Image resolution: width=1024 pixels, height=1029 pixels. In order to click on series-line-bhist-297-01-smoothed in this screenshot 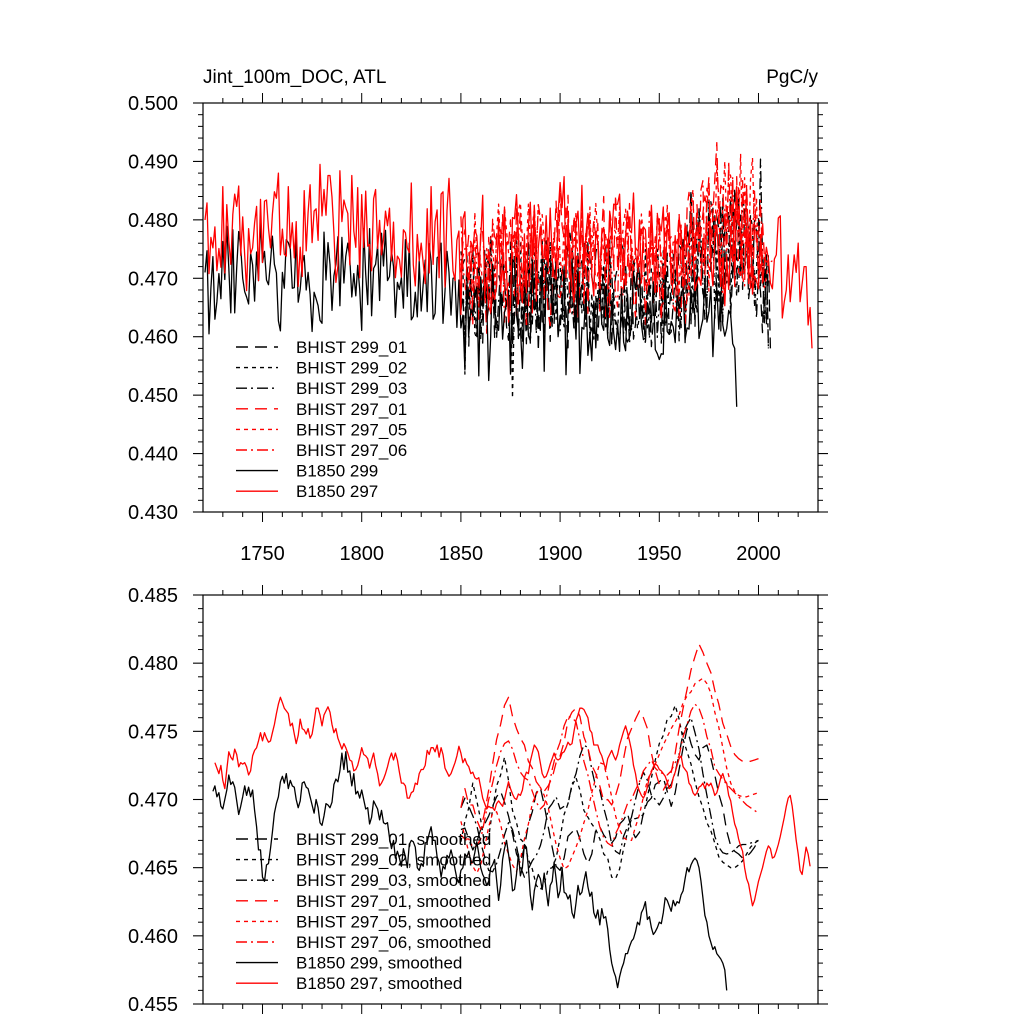, I will do `click(609, 737)`.